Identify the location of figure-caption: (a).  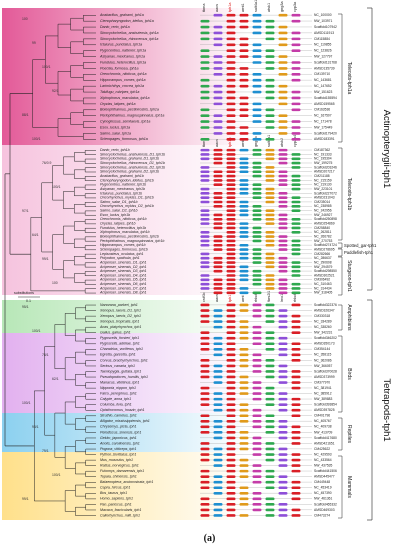
(209, 538).